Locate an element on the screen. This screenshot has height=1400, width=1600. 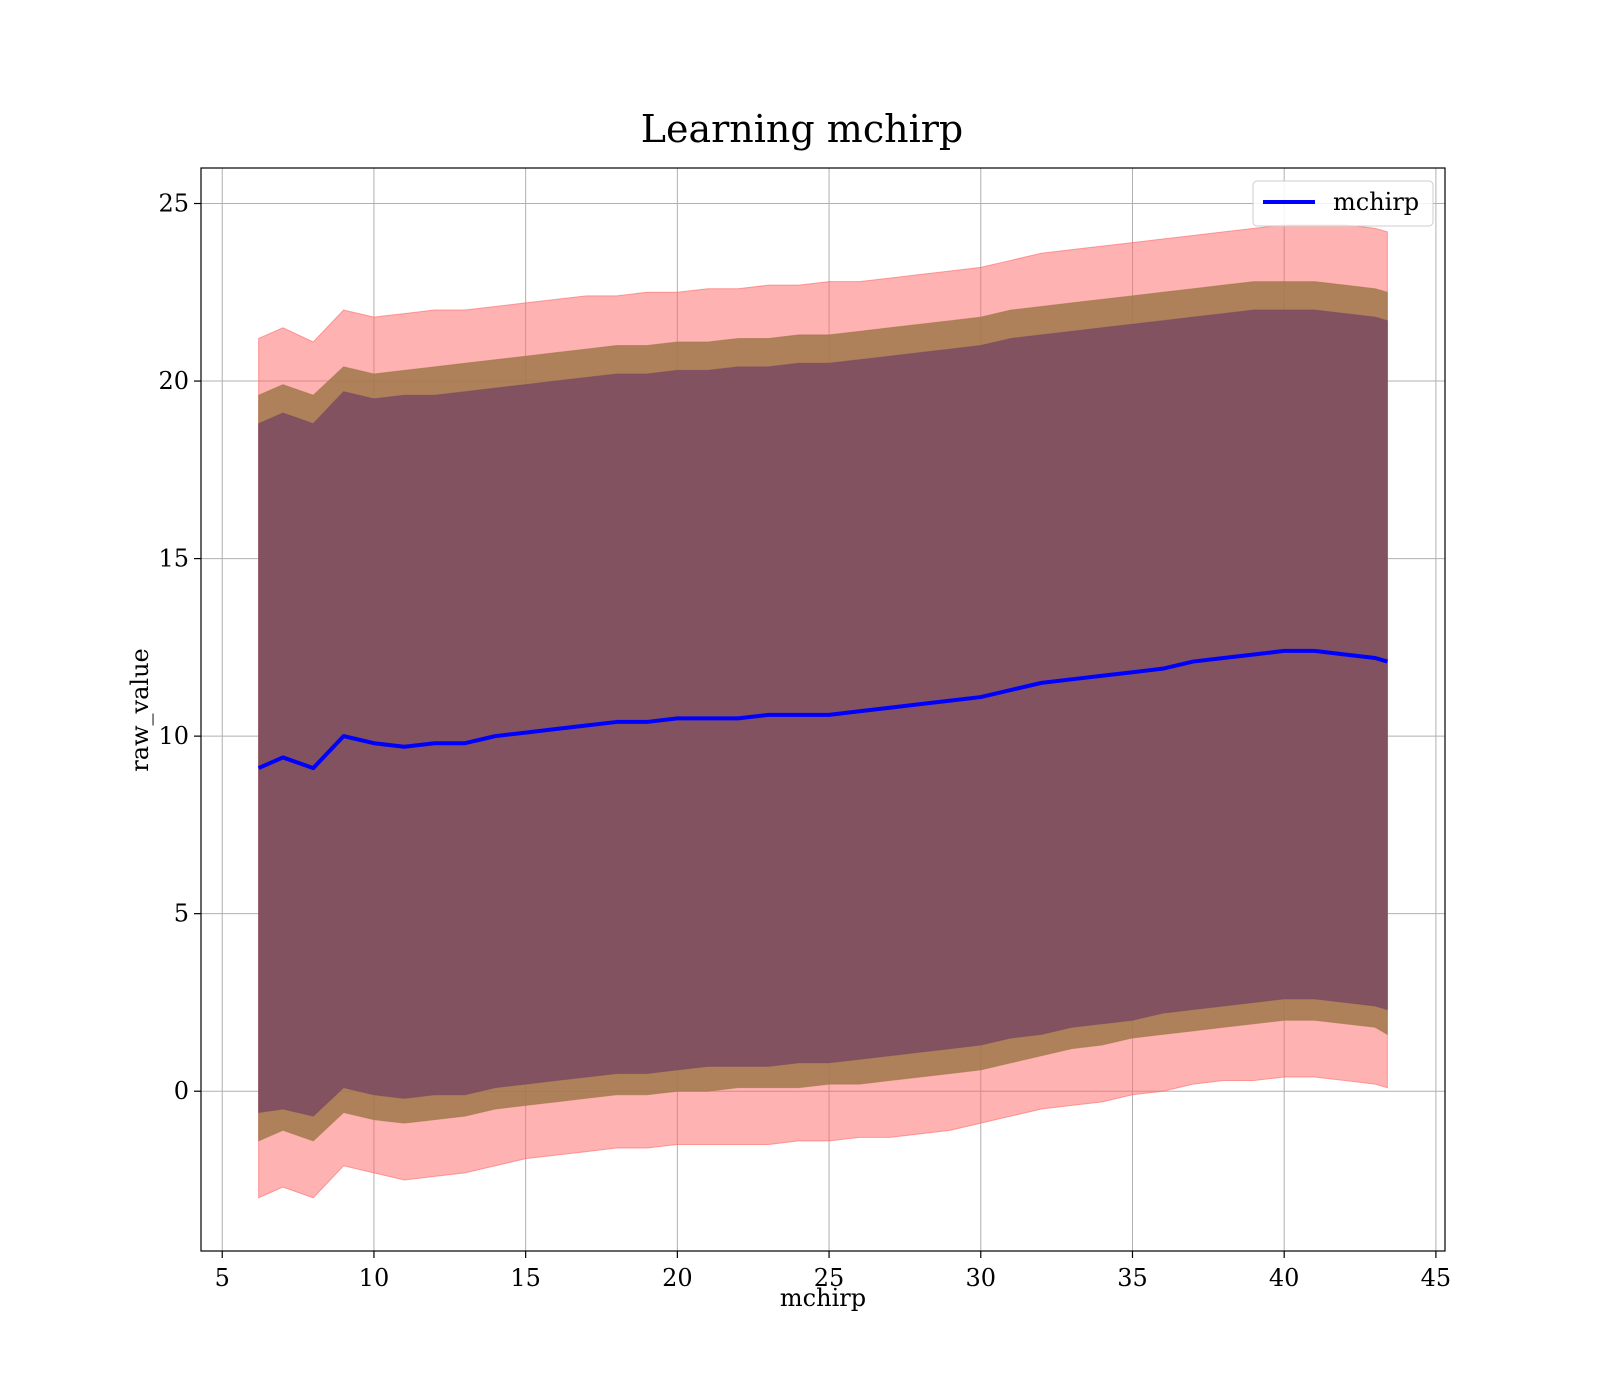
y-axis-ticks: 0 5 10 15 20 25 is located at coordinates (179, 647).